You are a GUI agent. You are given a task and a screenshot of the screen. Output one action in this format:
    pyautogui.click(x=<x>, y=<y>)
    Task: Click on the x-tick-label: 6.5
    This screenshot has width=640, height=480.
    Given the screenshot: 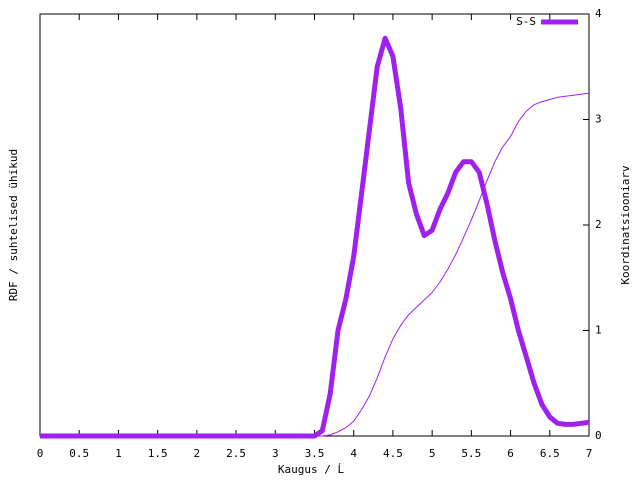 What is the action you would take?
    pyautogui.click(x=550, y=453)
    